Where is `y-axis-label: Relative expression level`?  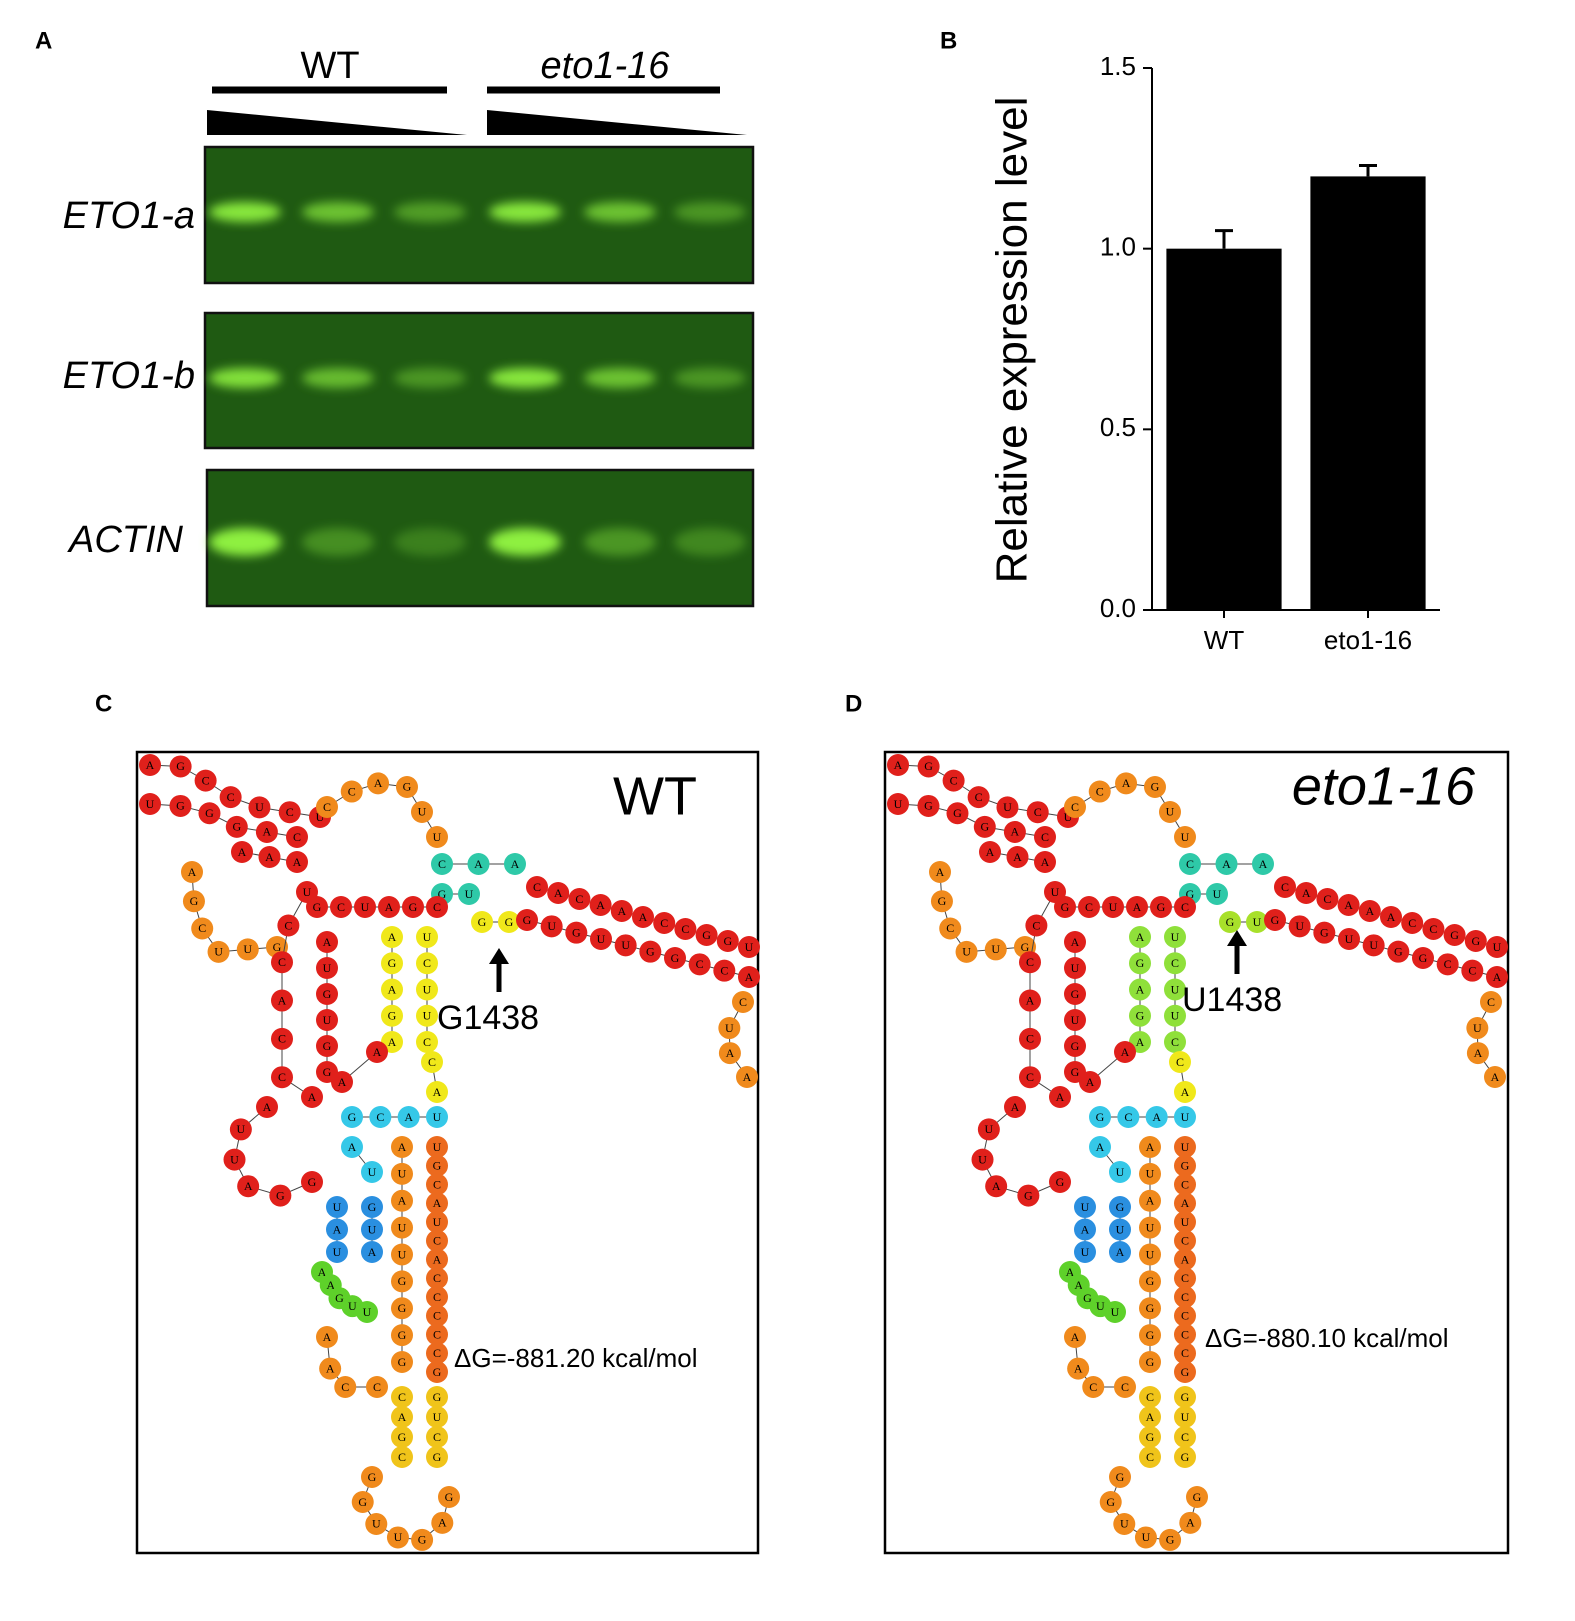
y-axis-label: Relative expression level is located at coordinates (1012, 340).